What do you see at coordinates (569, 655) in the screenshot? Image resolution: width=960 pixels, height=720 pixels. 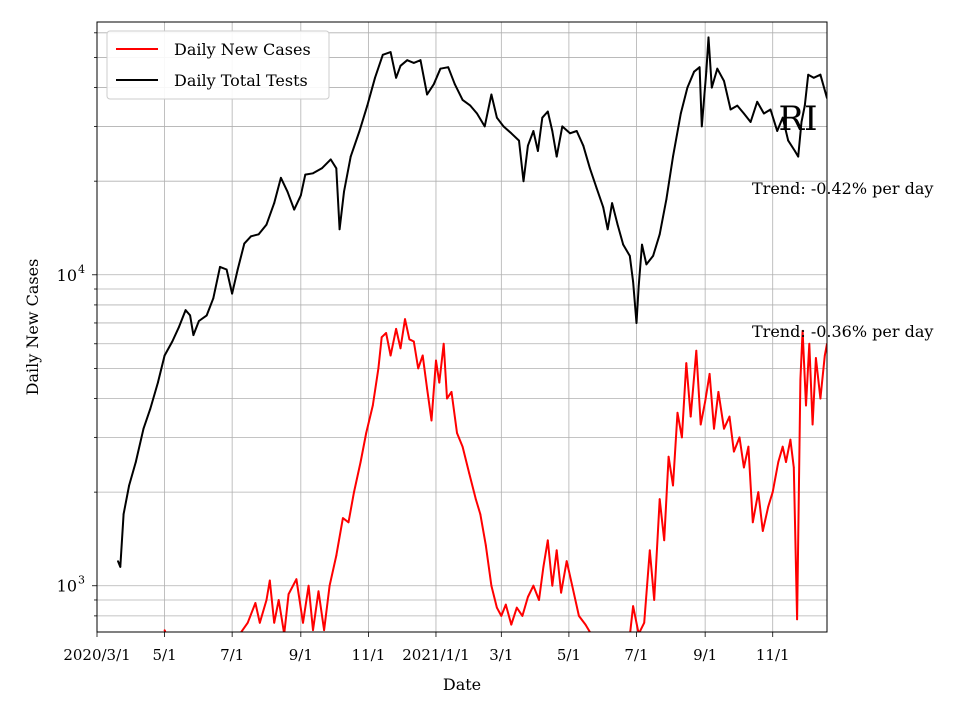 I see `x-tick-label: 5/1` at bounding box center [569, 655].